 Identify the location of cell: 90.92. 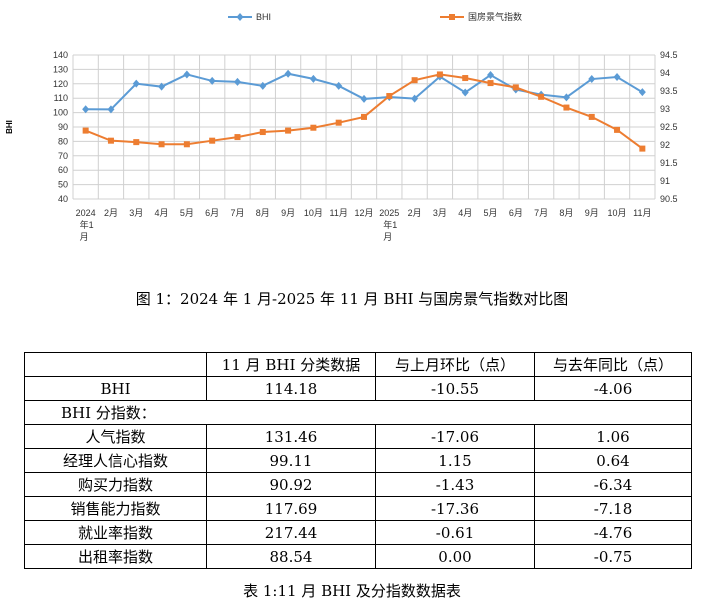
(291, 484).